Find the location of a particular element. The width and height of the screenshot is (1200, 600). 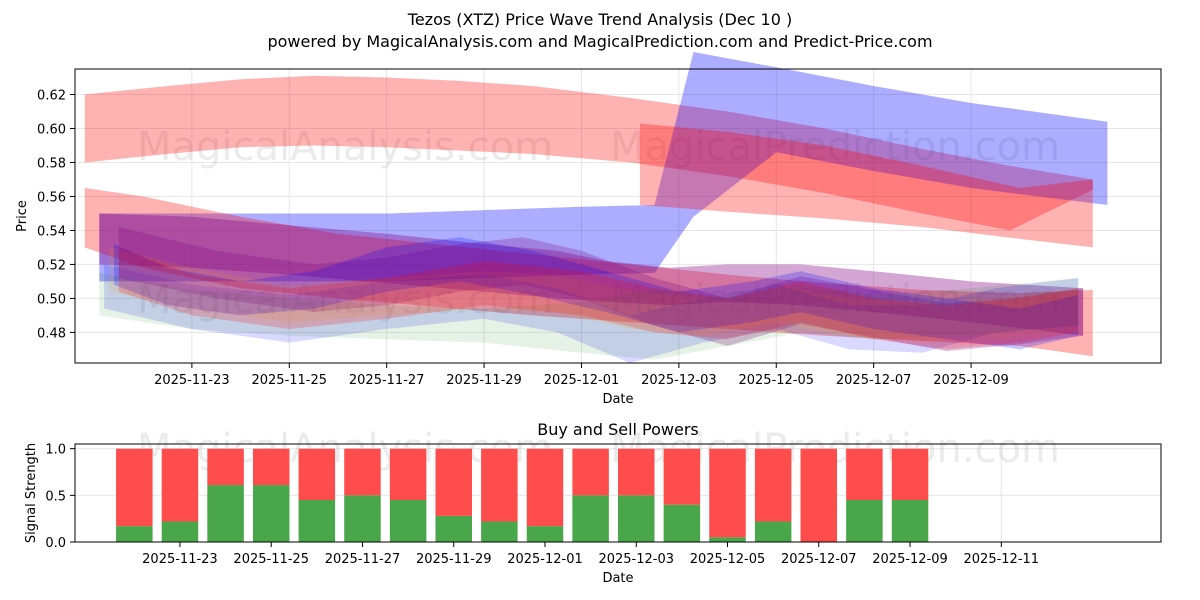

signal-title: Buy and Sell Powers is located at coordinates (618, 429).